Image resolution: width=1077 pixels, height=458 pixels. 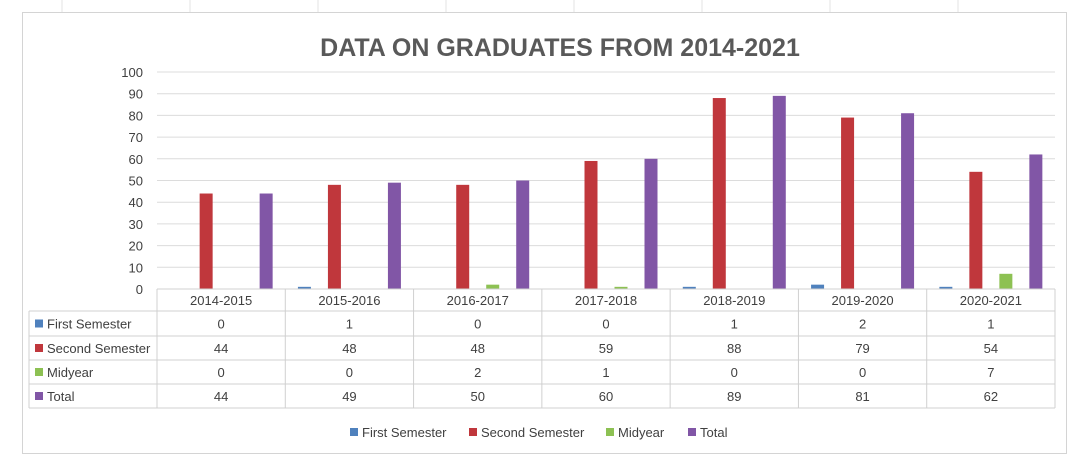 I want to click on table-cell: 89, so click(x=734, y=396).